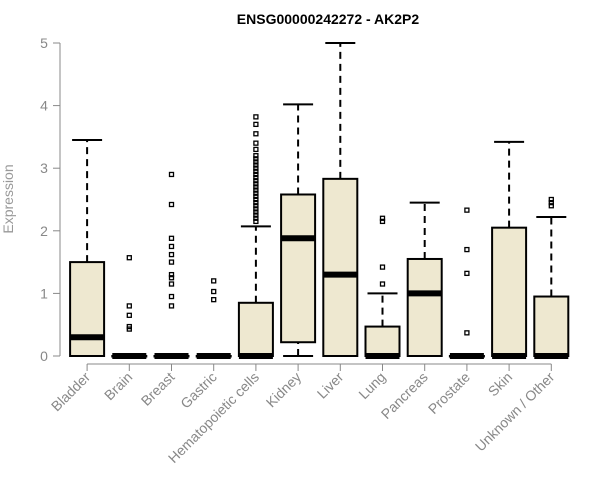  I want to click on y-axis: 0 1 2 3 4 5, so click(50, 199).